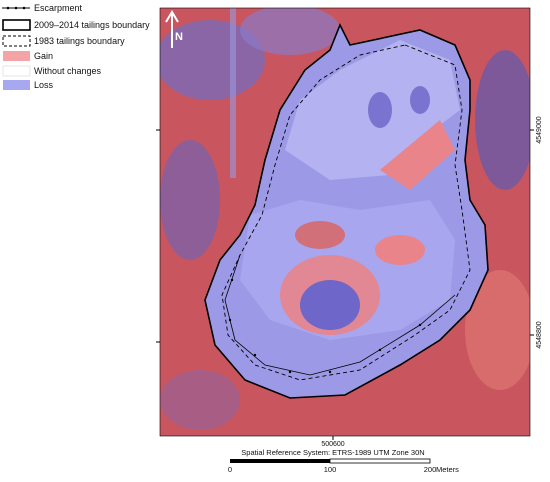 The width and height of the screenshot is (550, 482). What do you see at coordinates (179, 37) in the screenshot?
I see `north-label: N` at bounding box center [179, 37].